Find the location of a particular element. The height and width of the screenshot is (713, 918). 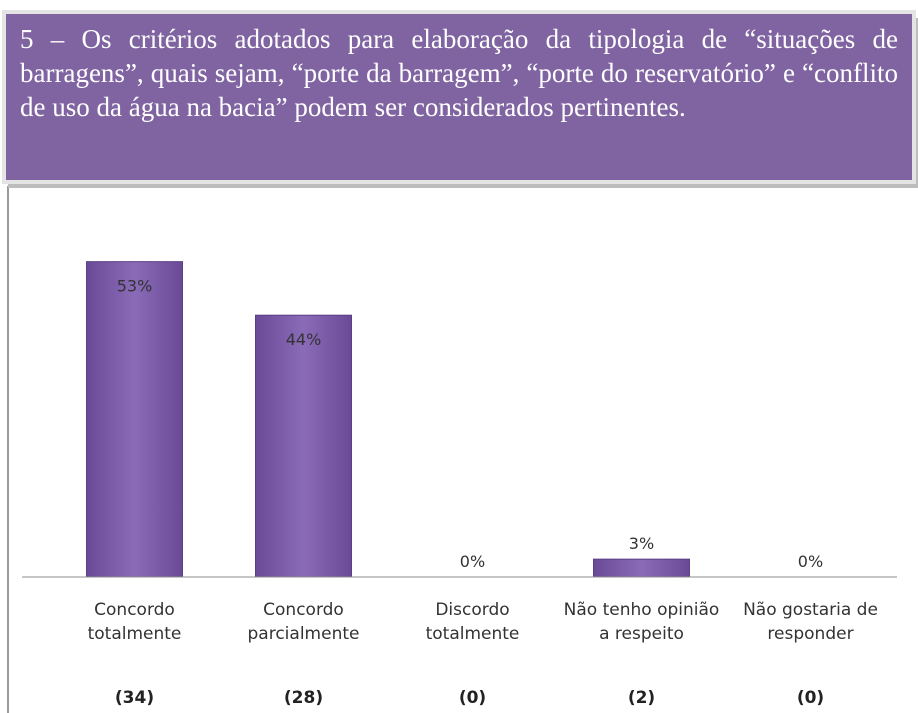

x-tick-label: Não gostaria de responder is located at coordinates (810, 622).